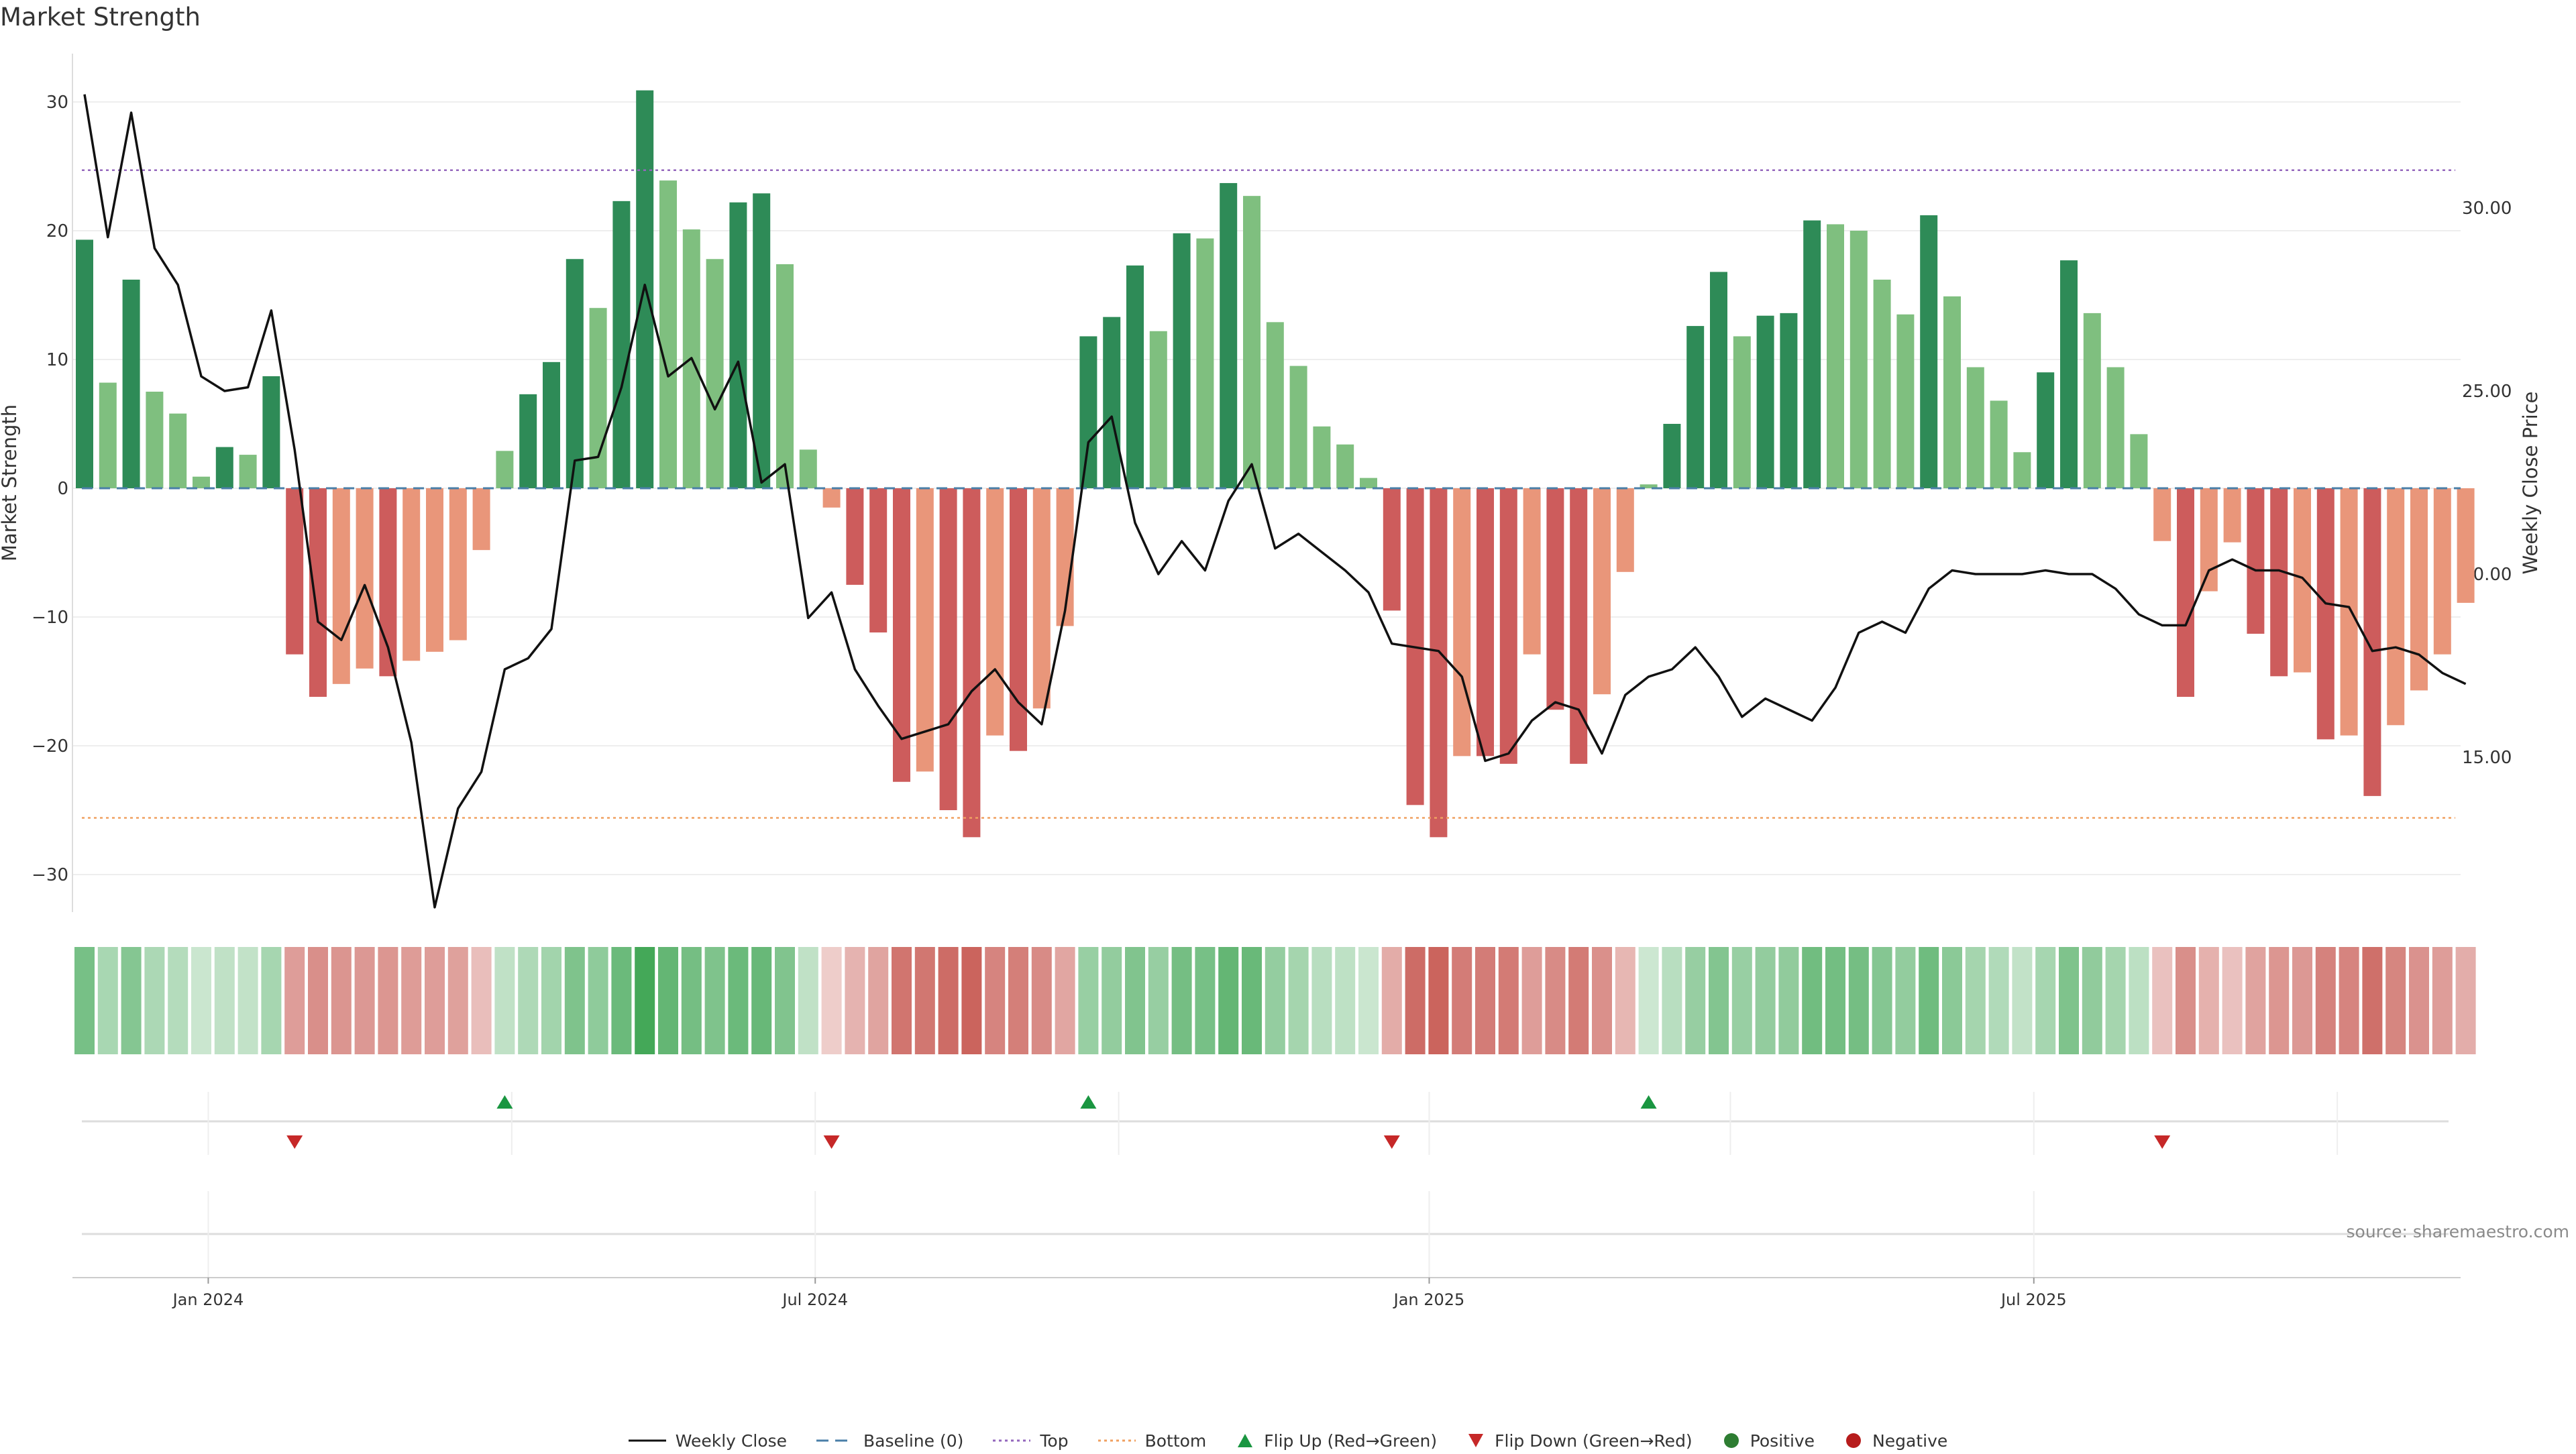 The height and width of the screenshot is (1454, 2576). Describe the element at coordinates (1910, 1441) in the screenshot. I see `legend-label: Negative` at that location.